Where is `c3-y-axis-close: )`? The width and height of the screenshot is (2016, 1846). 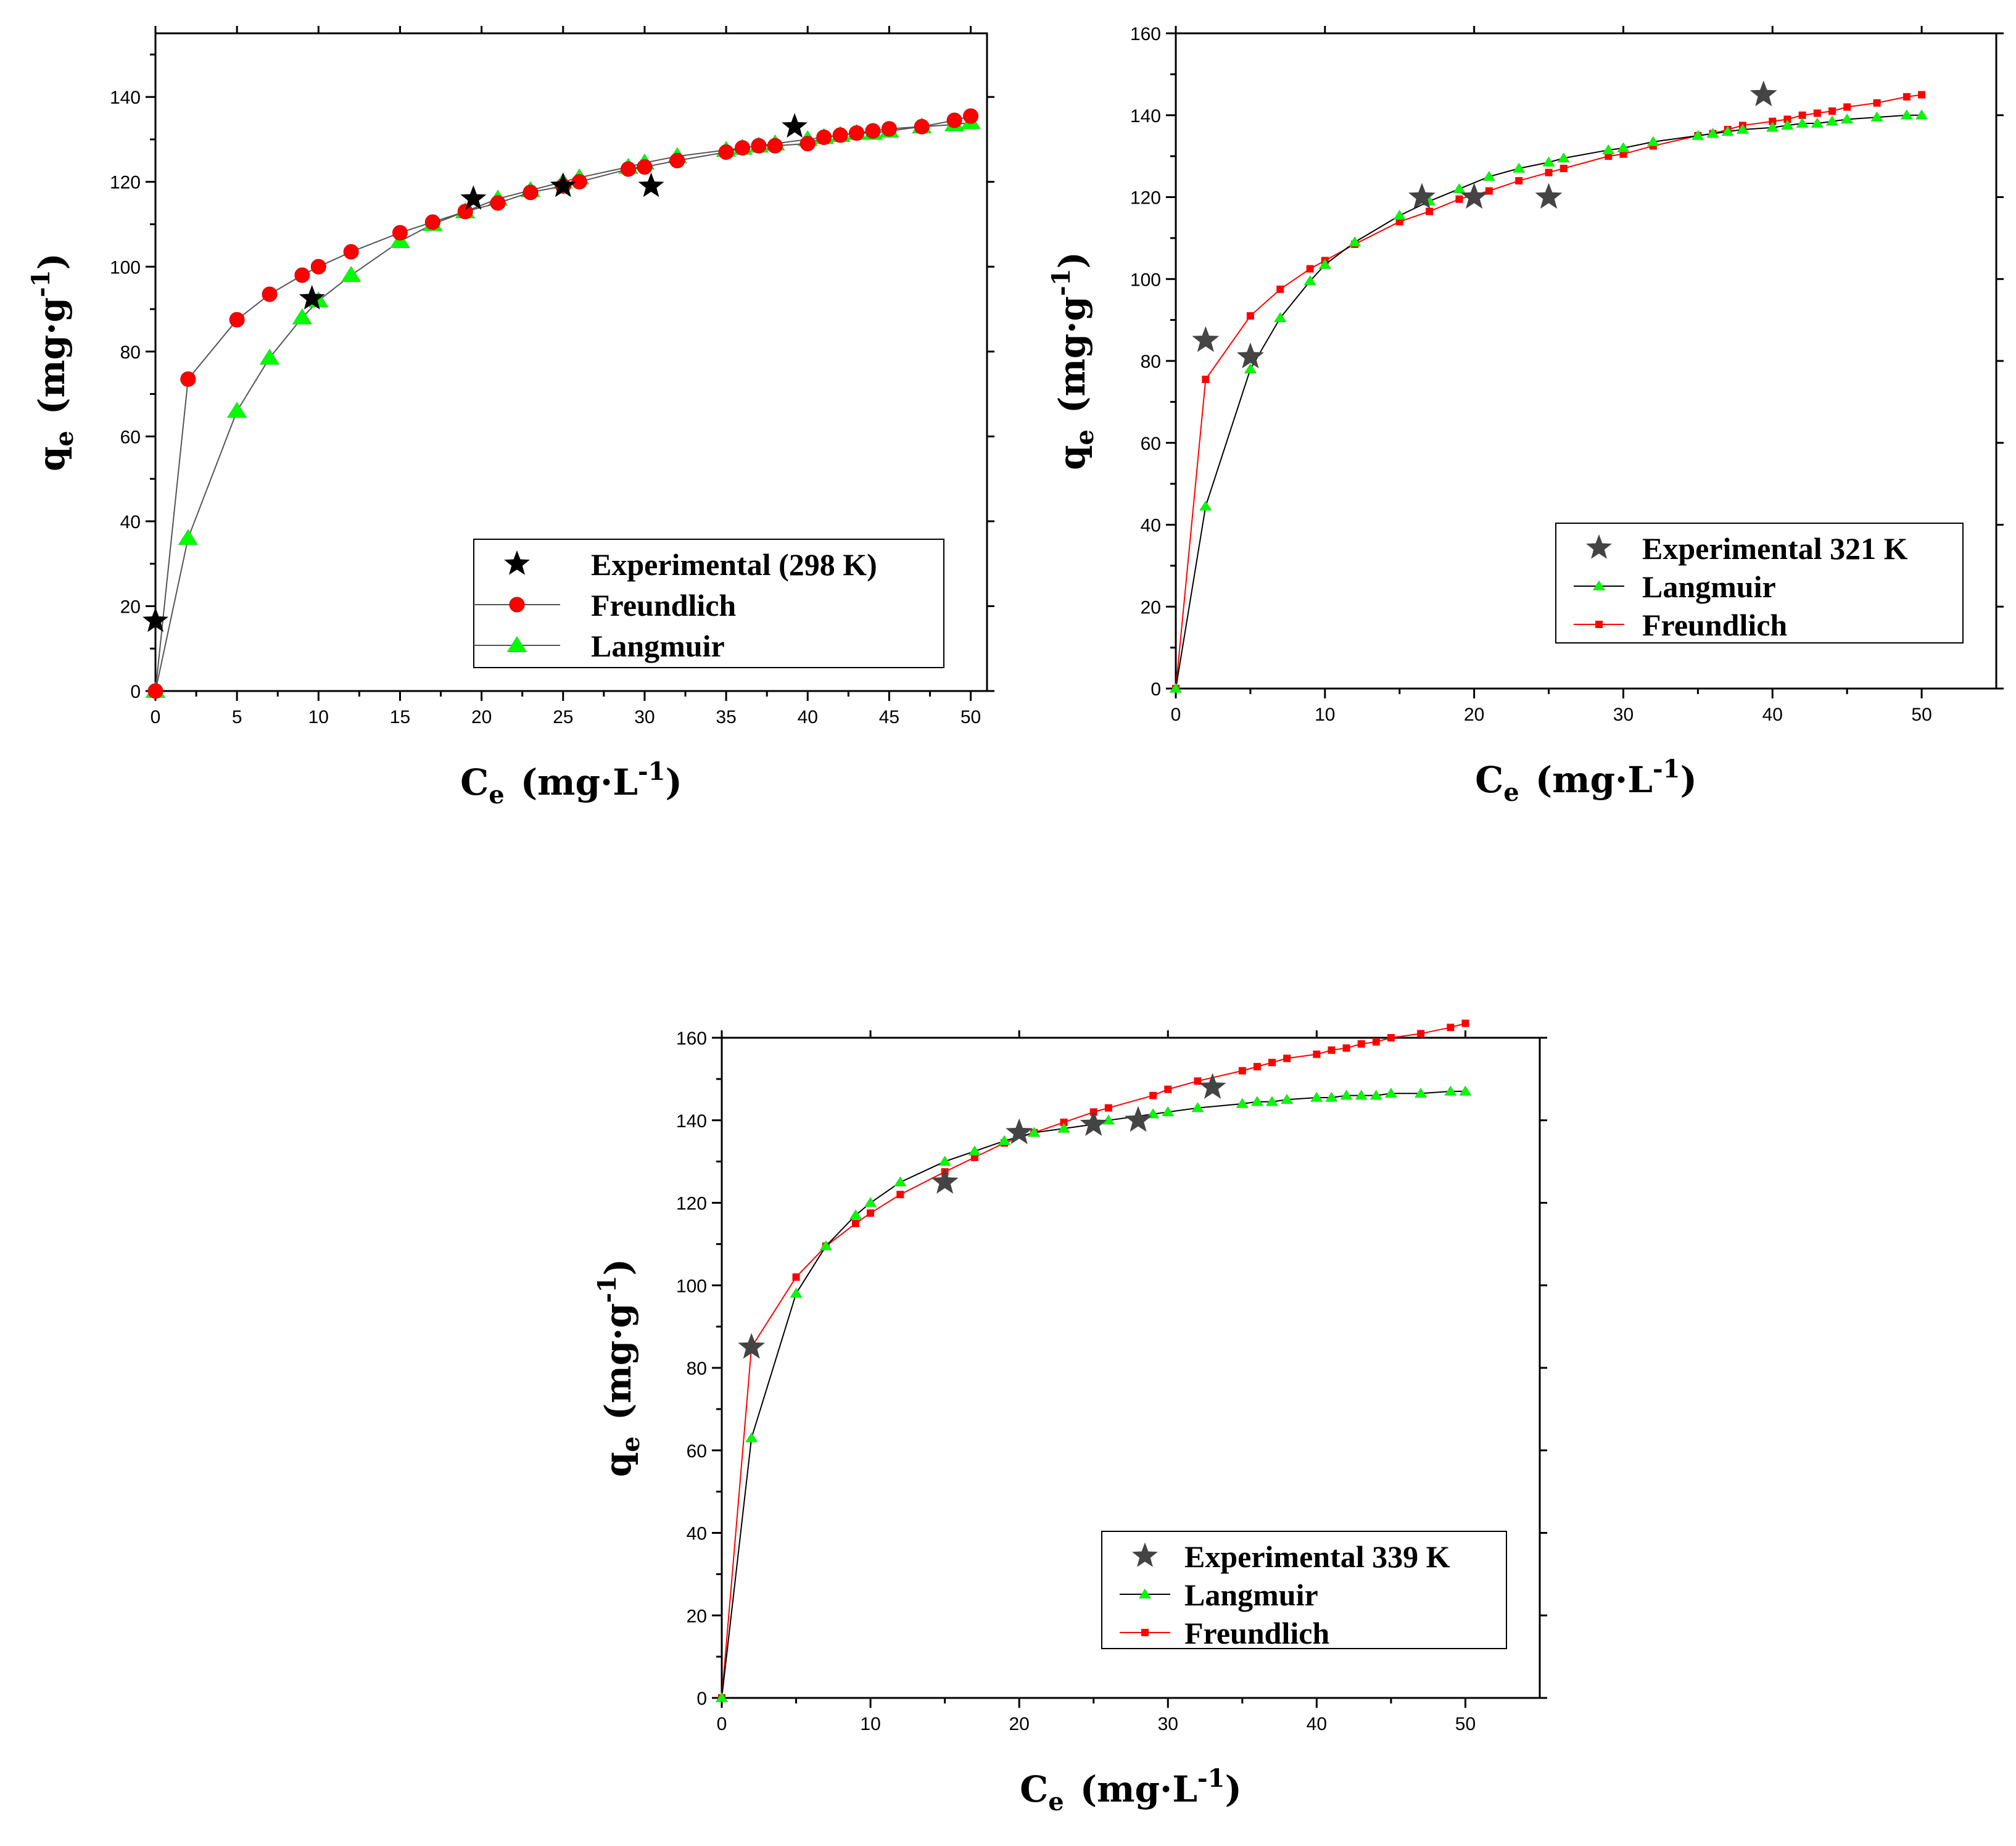
c3-y-axis-close: ) is located at coordinates (618, 1267).